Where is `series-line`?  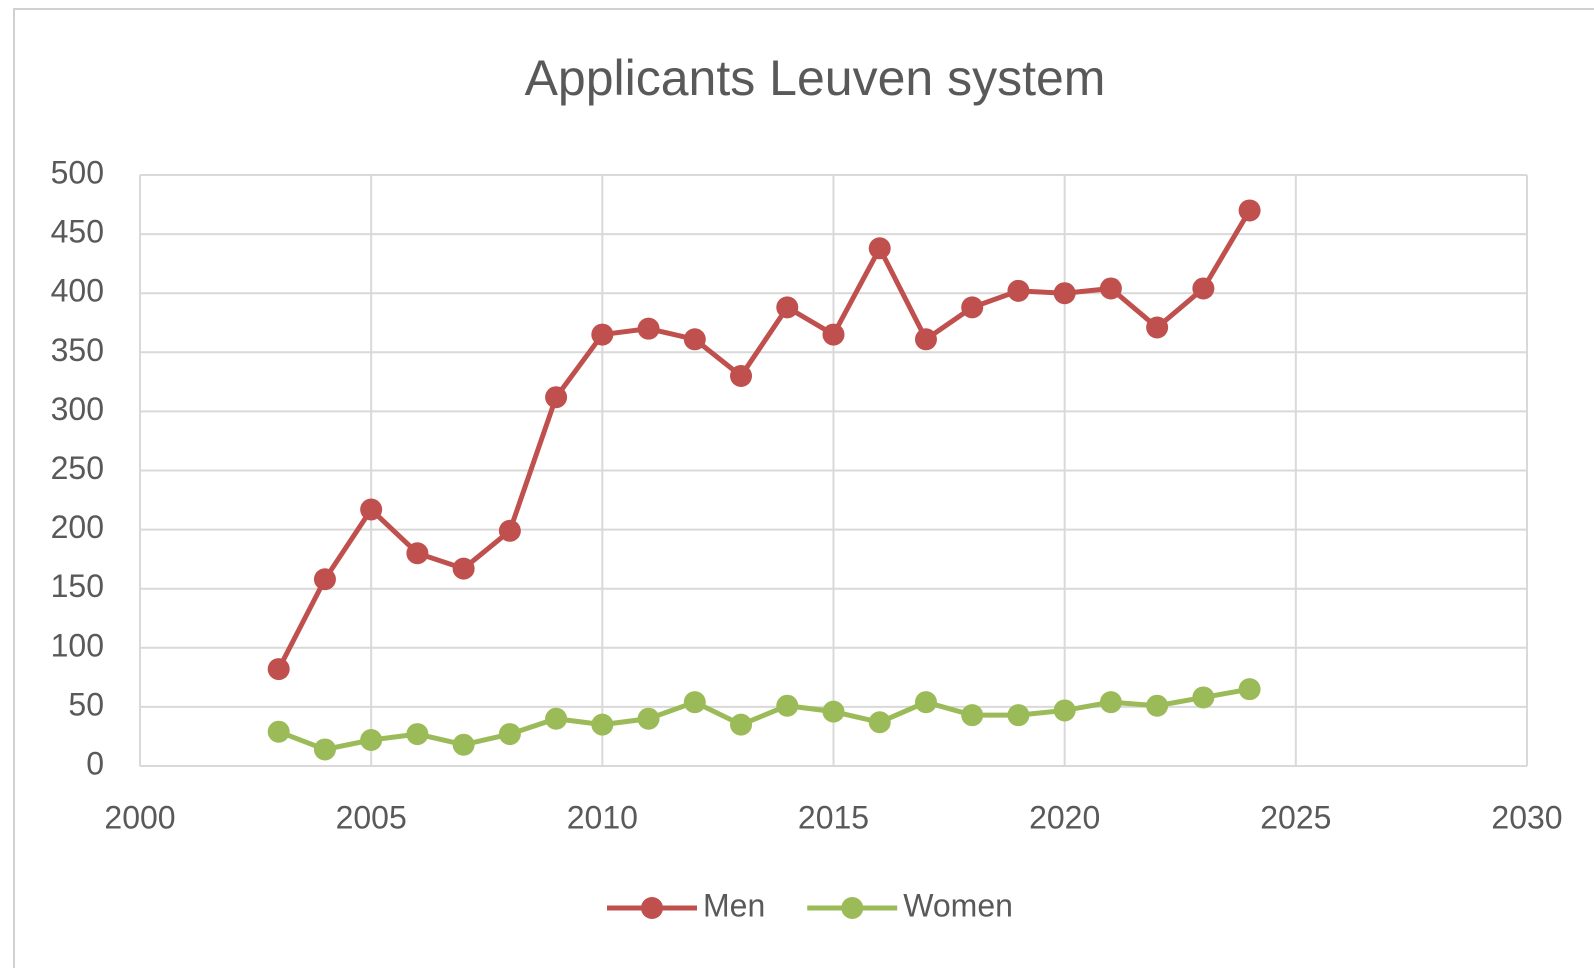
series-line is located at coordinates (764, 719).